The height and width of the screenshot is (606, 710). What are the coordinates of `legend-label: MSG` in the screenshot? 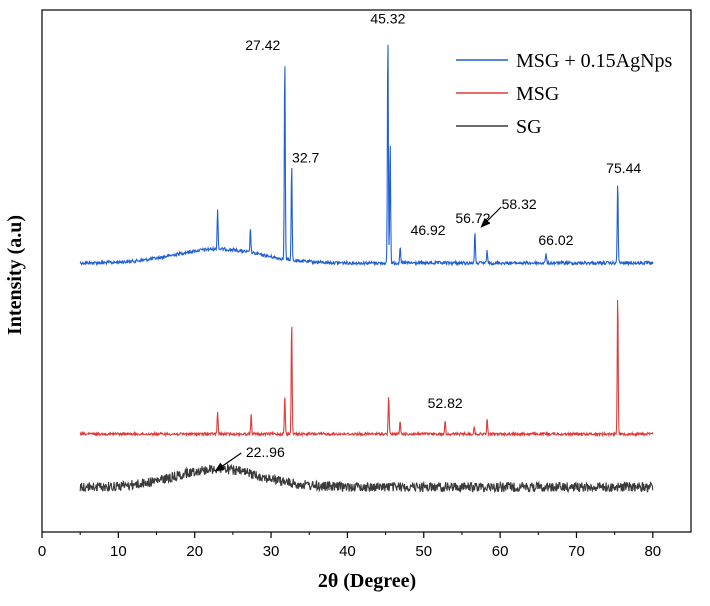 It's located at (537, 94).